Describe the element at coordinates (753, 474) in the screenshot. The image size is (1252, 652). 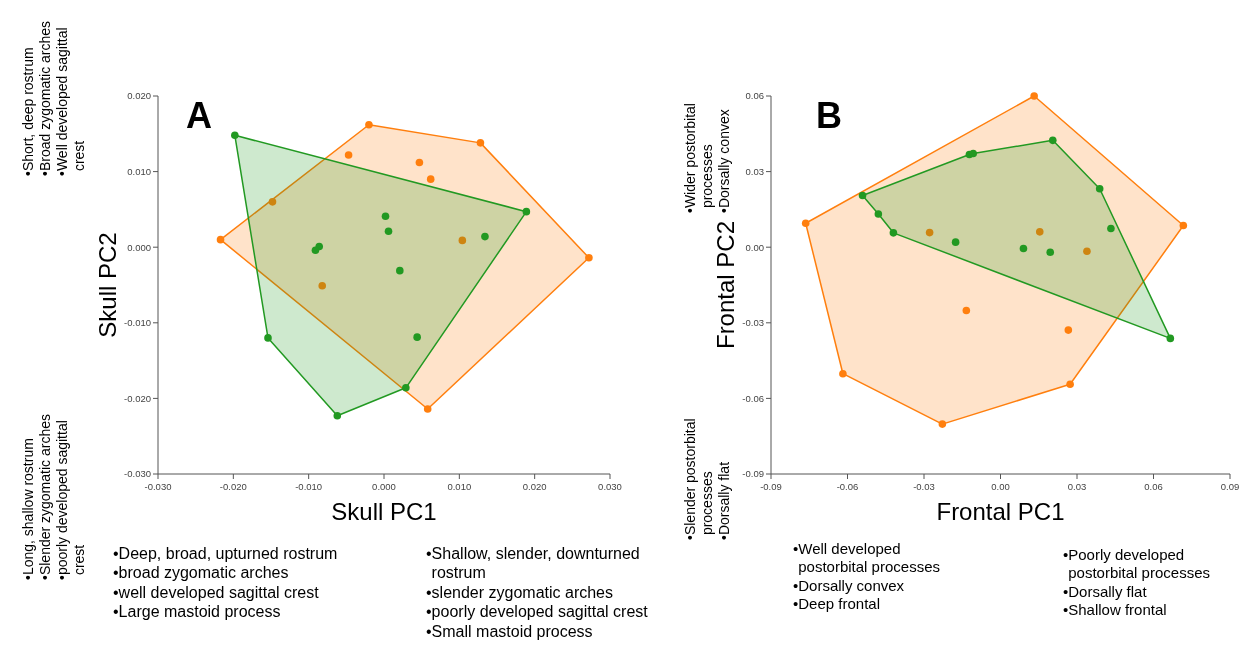
I see `y-tick-label: -0.09` at that location.